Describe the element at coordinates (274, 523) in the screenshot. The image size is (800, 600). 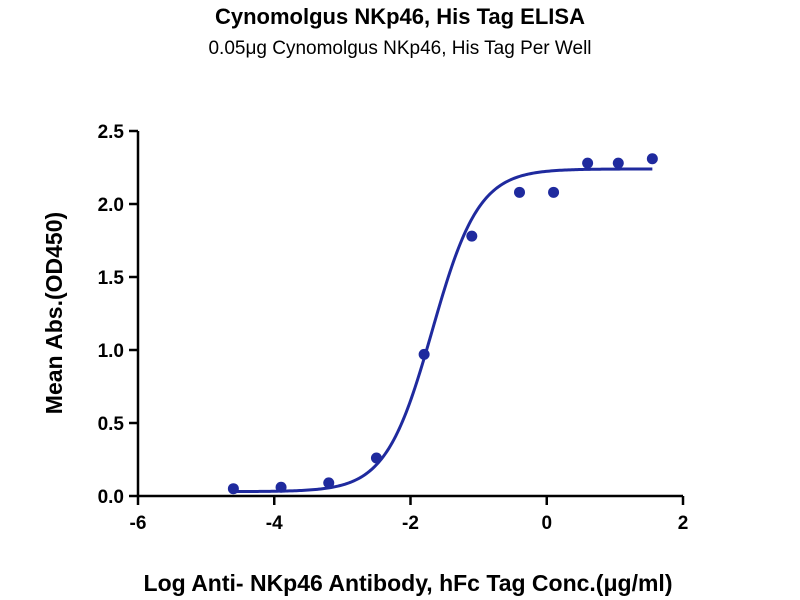
I see `x-tick-label: -4` at that location.